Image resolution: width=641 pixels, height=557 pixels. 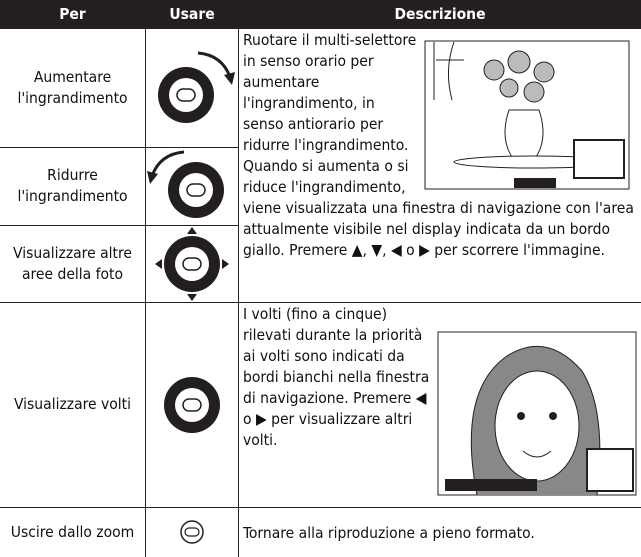 I want to click on dial-dir-icon, so click(x=191, y=263).